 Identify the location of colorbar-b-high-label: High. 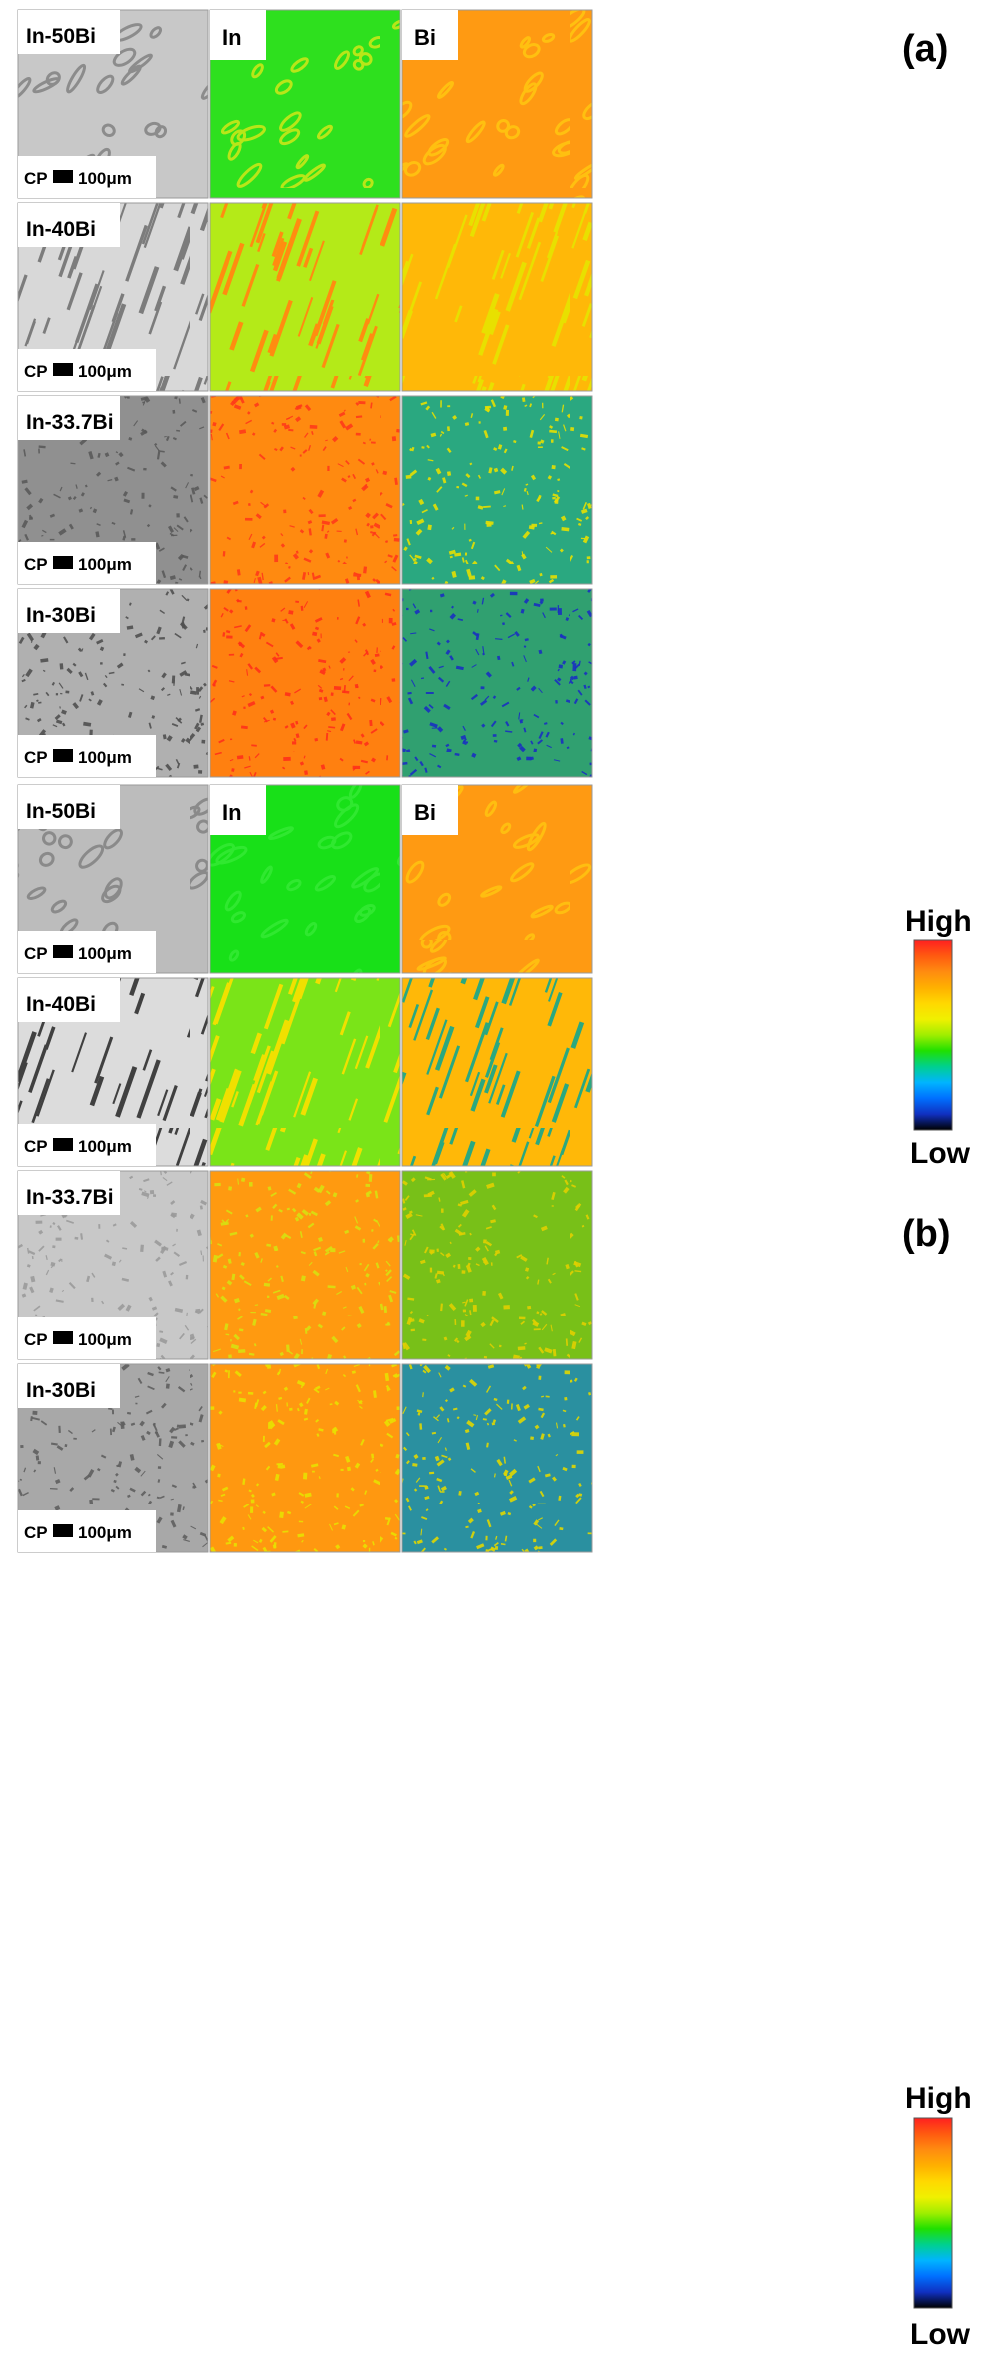
(938, 2098).